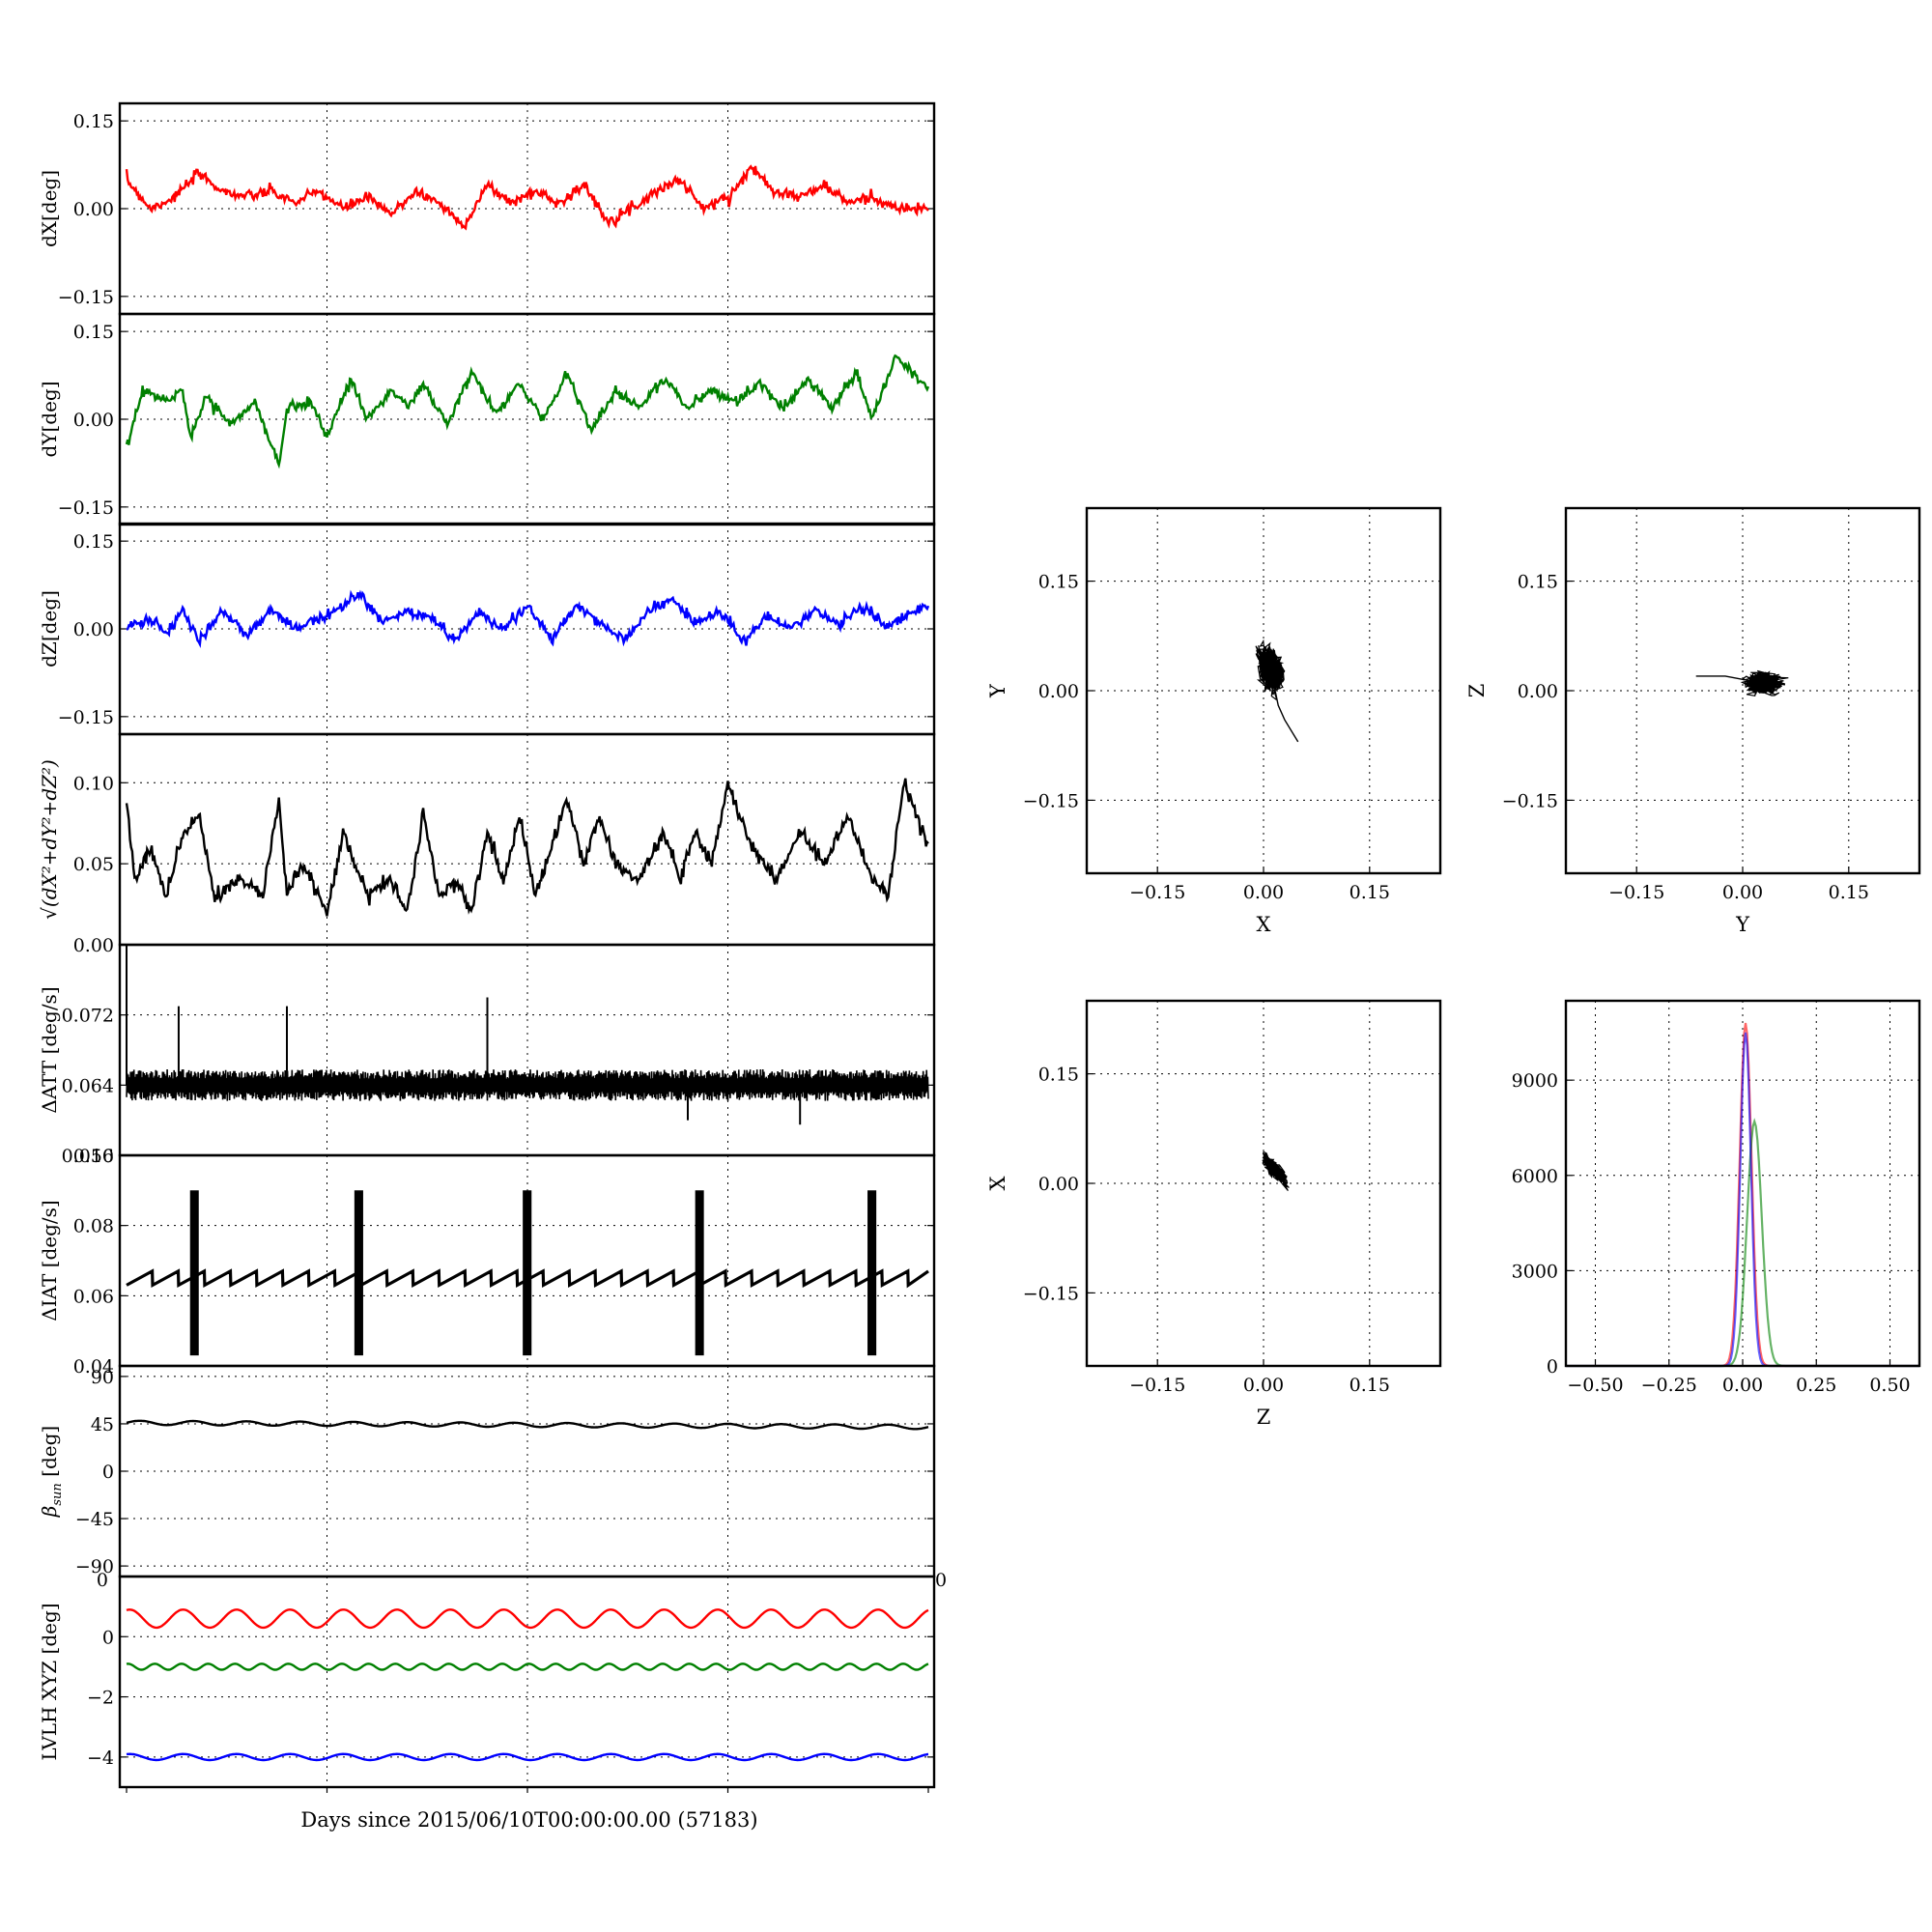 This screenshot has height=1932, width=1932. I want to click on y-axis-label: X, so click(997, 1183).